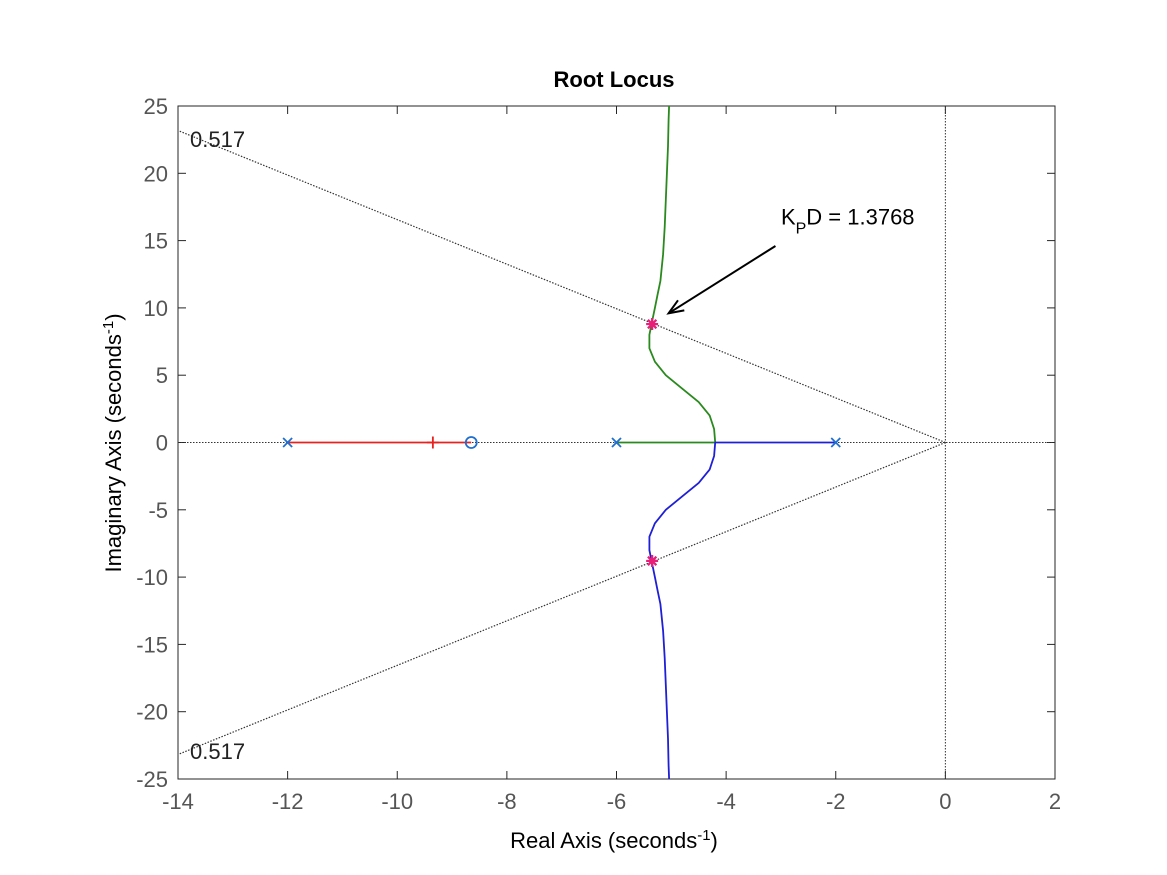  Describe the element at coordinates (614, 840) in the screenshot. I see `x-axis-label: Real Axis (seconds-1)` at that location.